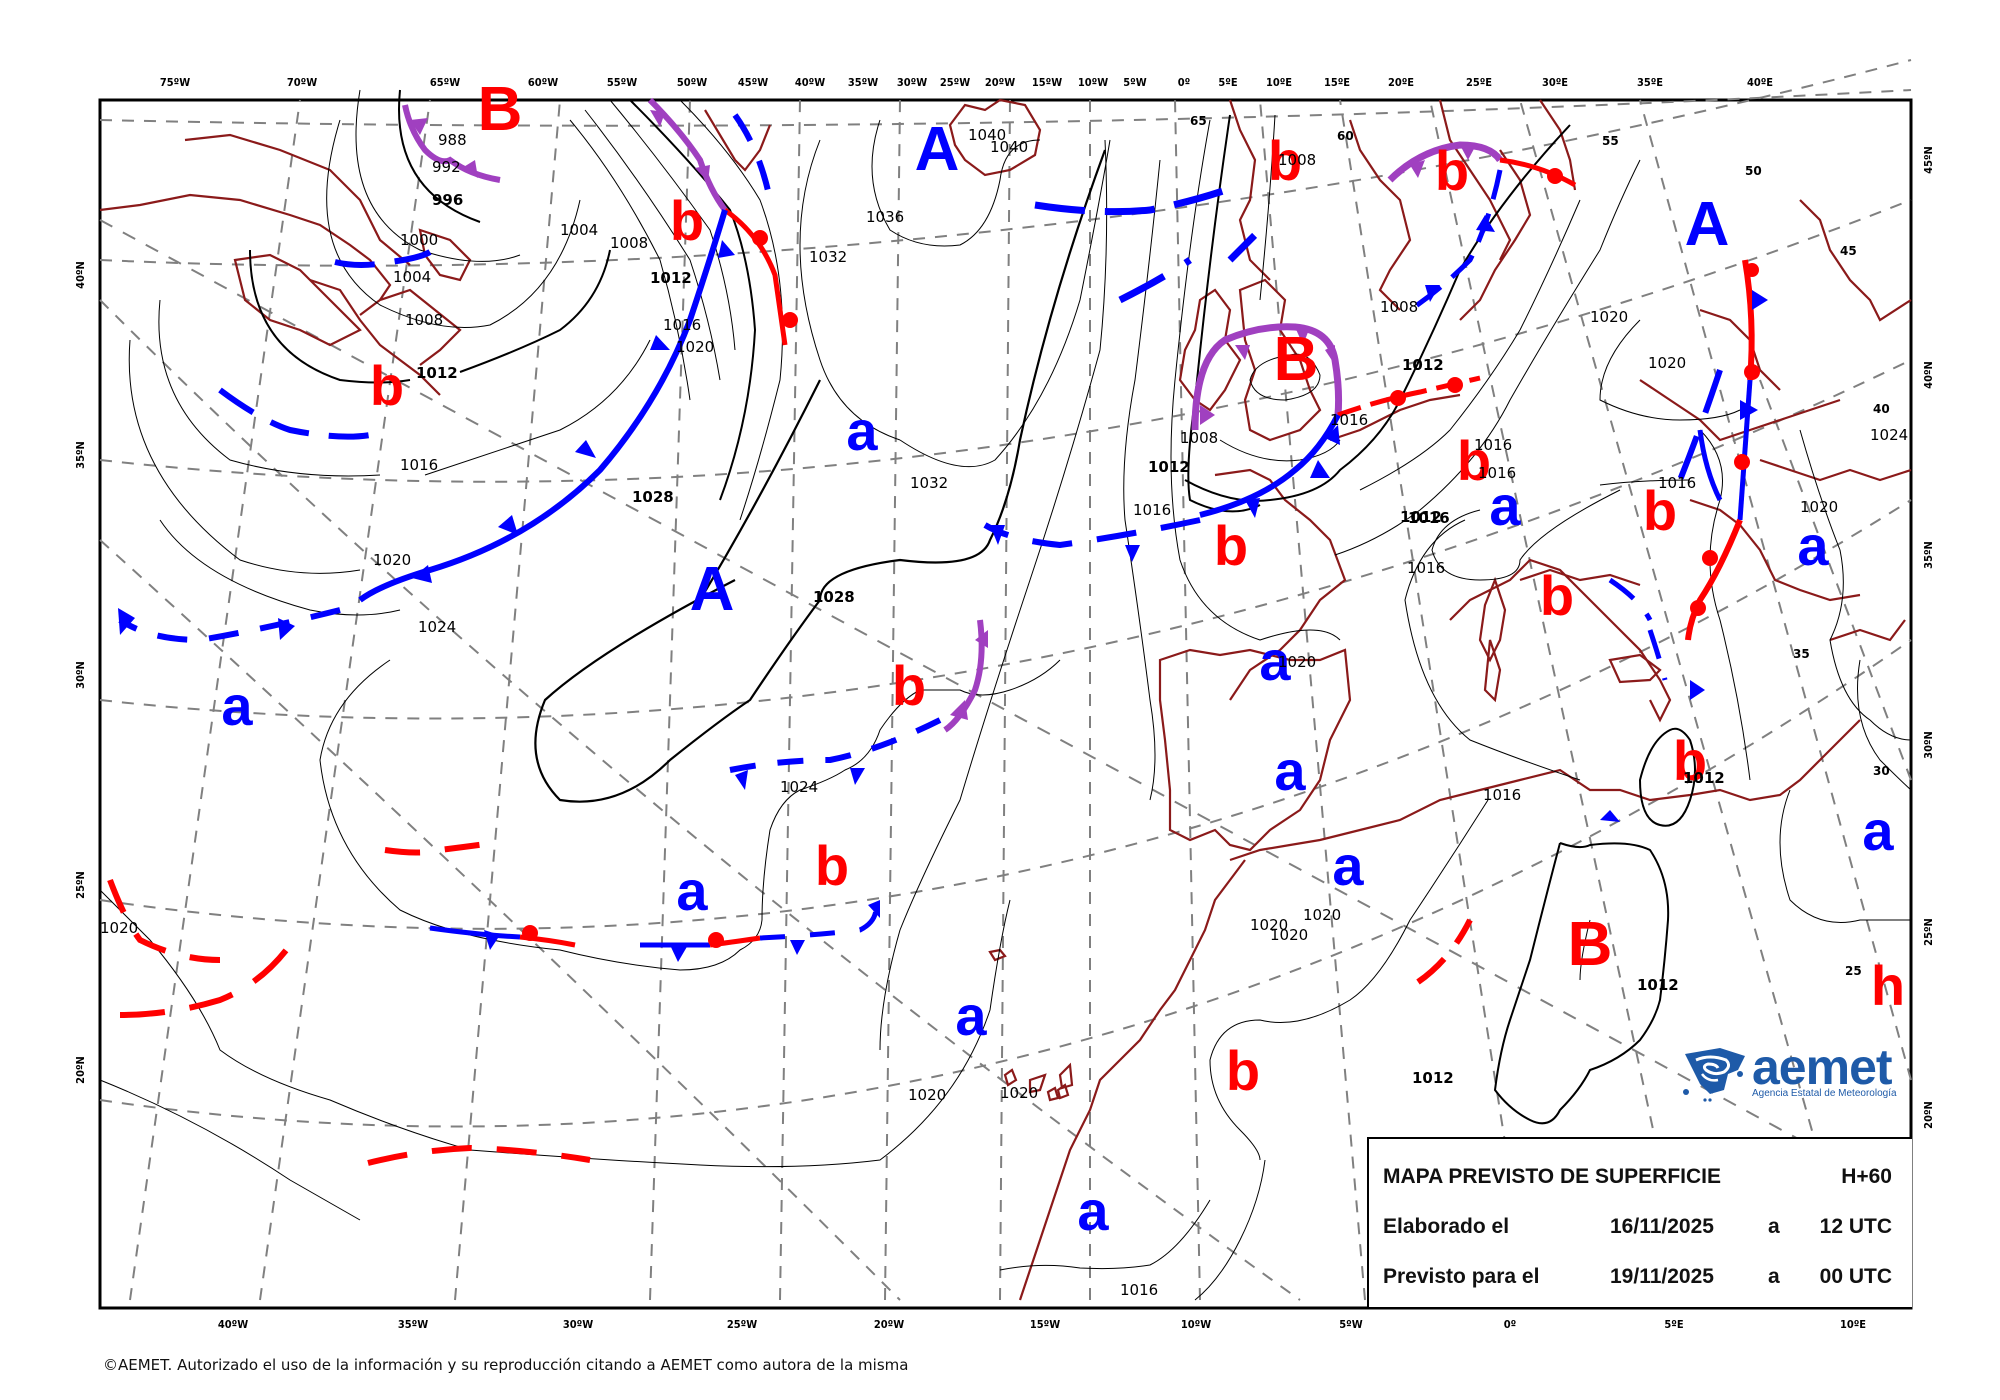 The width and height of the screenshot is (2000, 1400). I want to click on warm-front, so click(1714, 579).